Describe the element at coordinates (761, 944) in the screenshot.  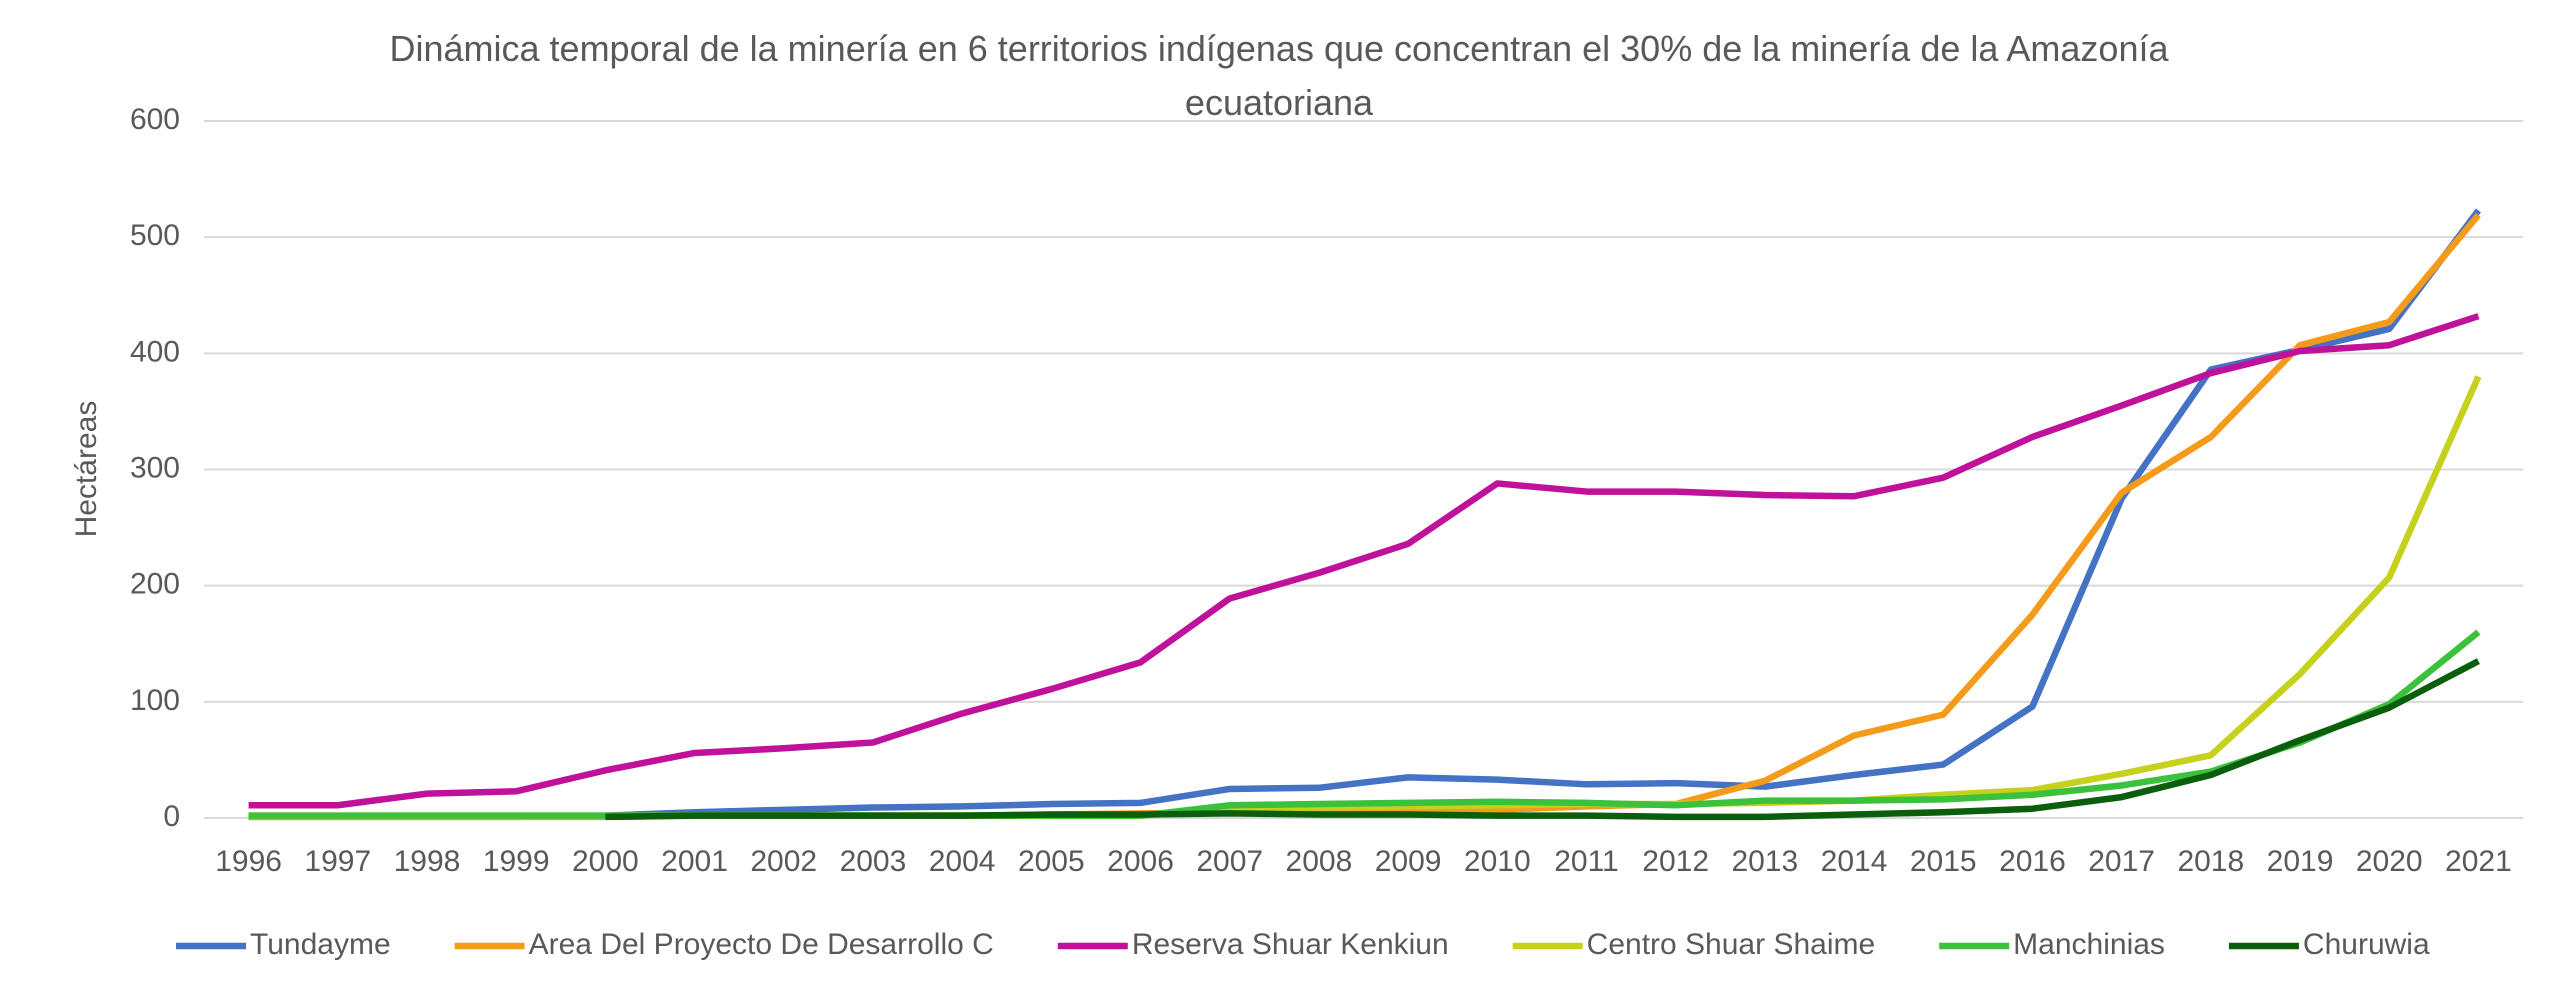
I see `legend-label: Area Del Proyecto De Desarrollo C` at that location.